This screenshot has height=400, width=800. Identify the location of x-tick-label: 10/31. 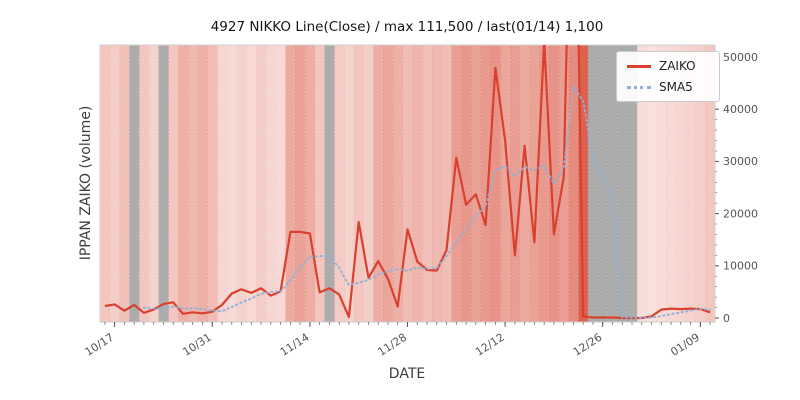
(197, 345).